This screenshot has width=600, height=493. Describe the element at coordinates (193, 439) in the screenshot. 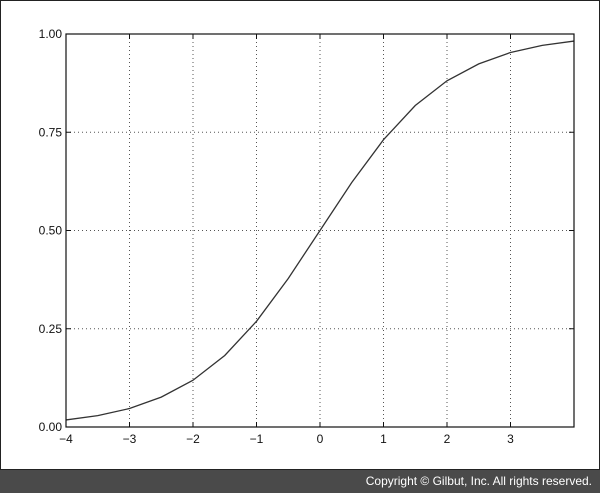

I see `x-tick-label-2: −2` at that location.